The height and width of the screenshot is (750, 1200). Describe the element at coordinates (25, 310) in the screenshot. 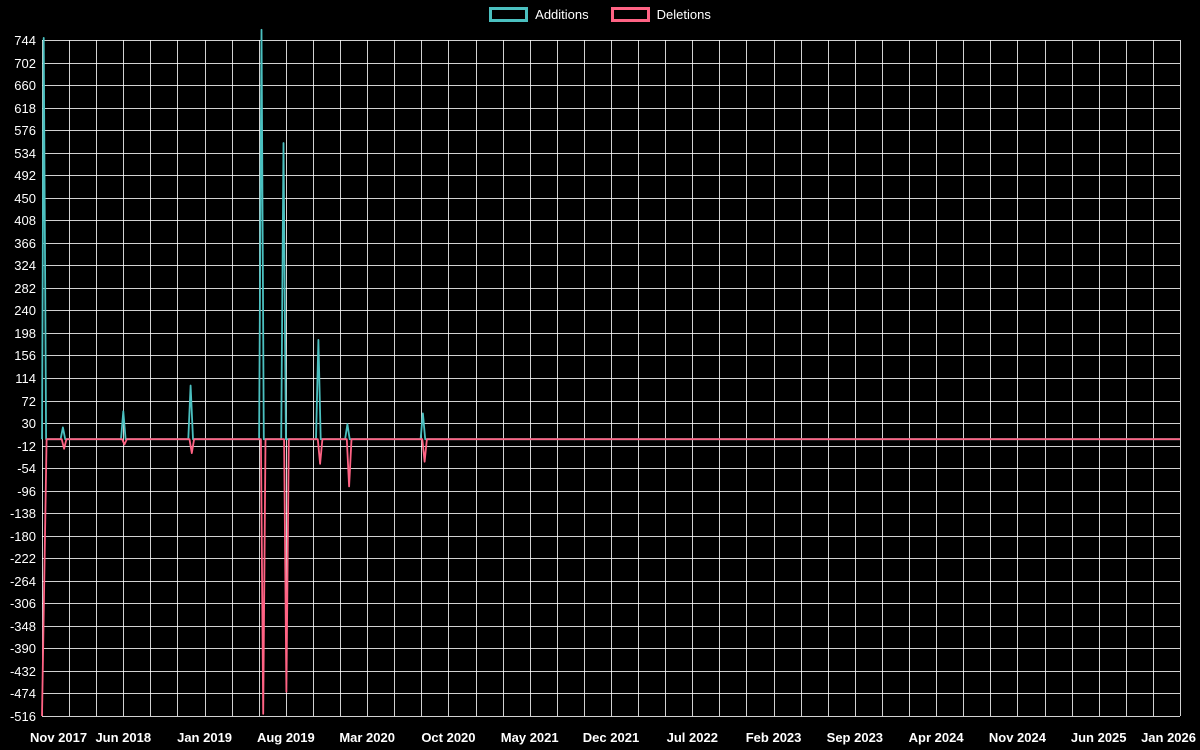

I see `y-axis-tick-label: 240` at that location.